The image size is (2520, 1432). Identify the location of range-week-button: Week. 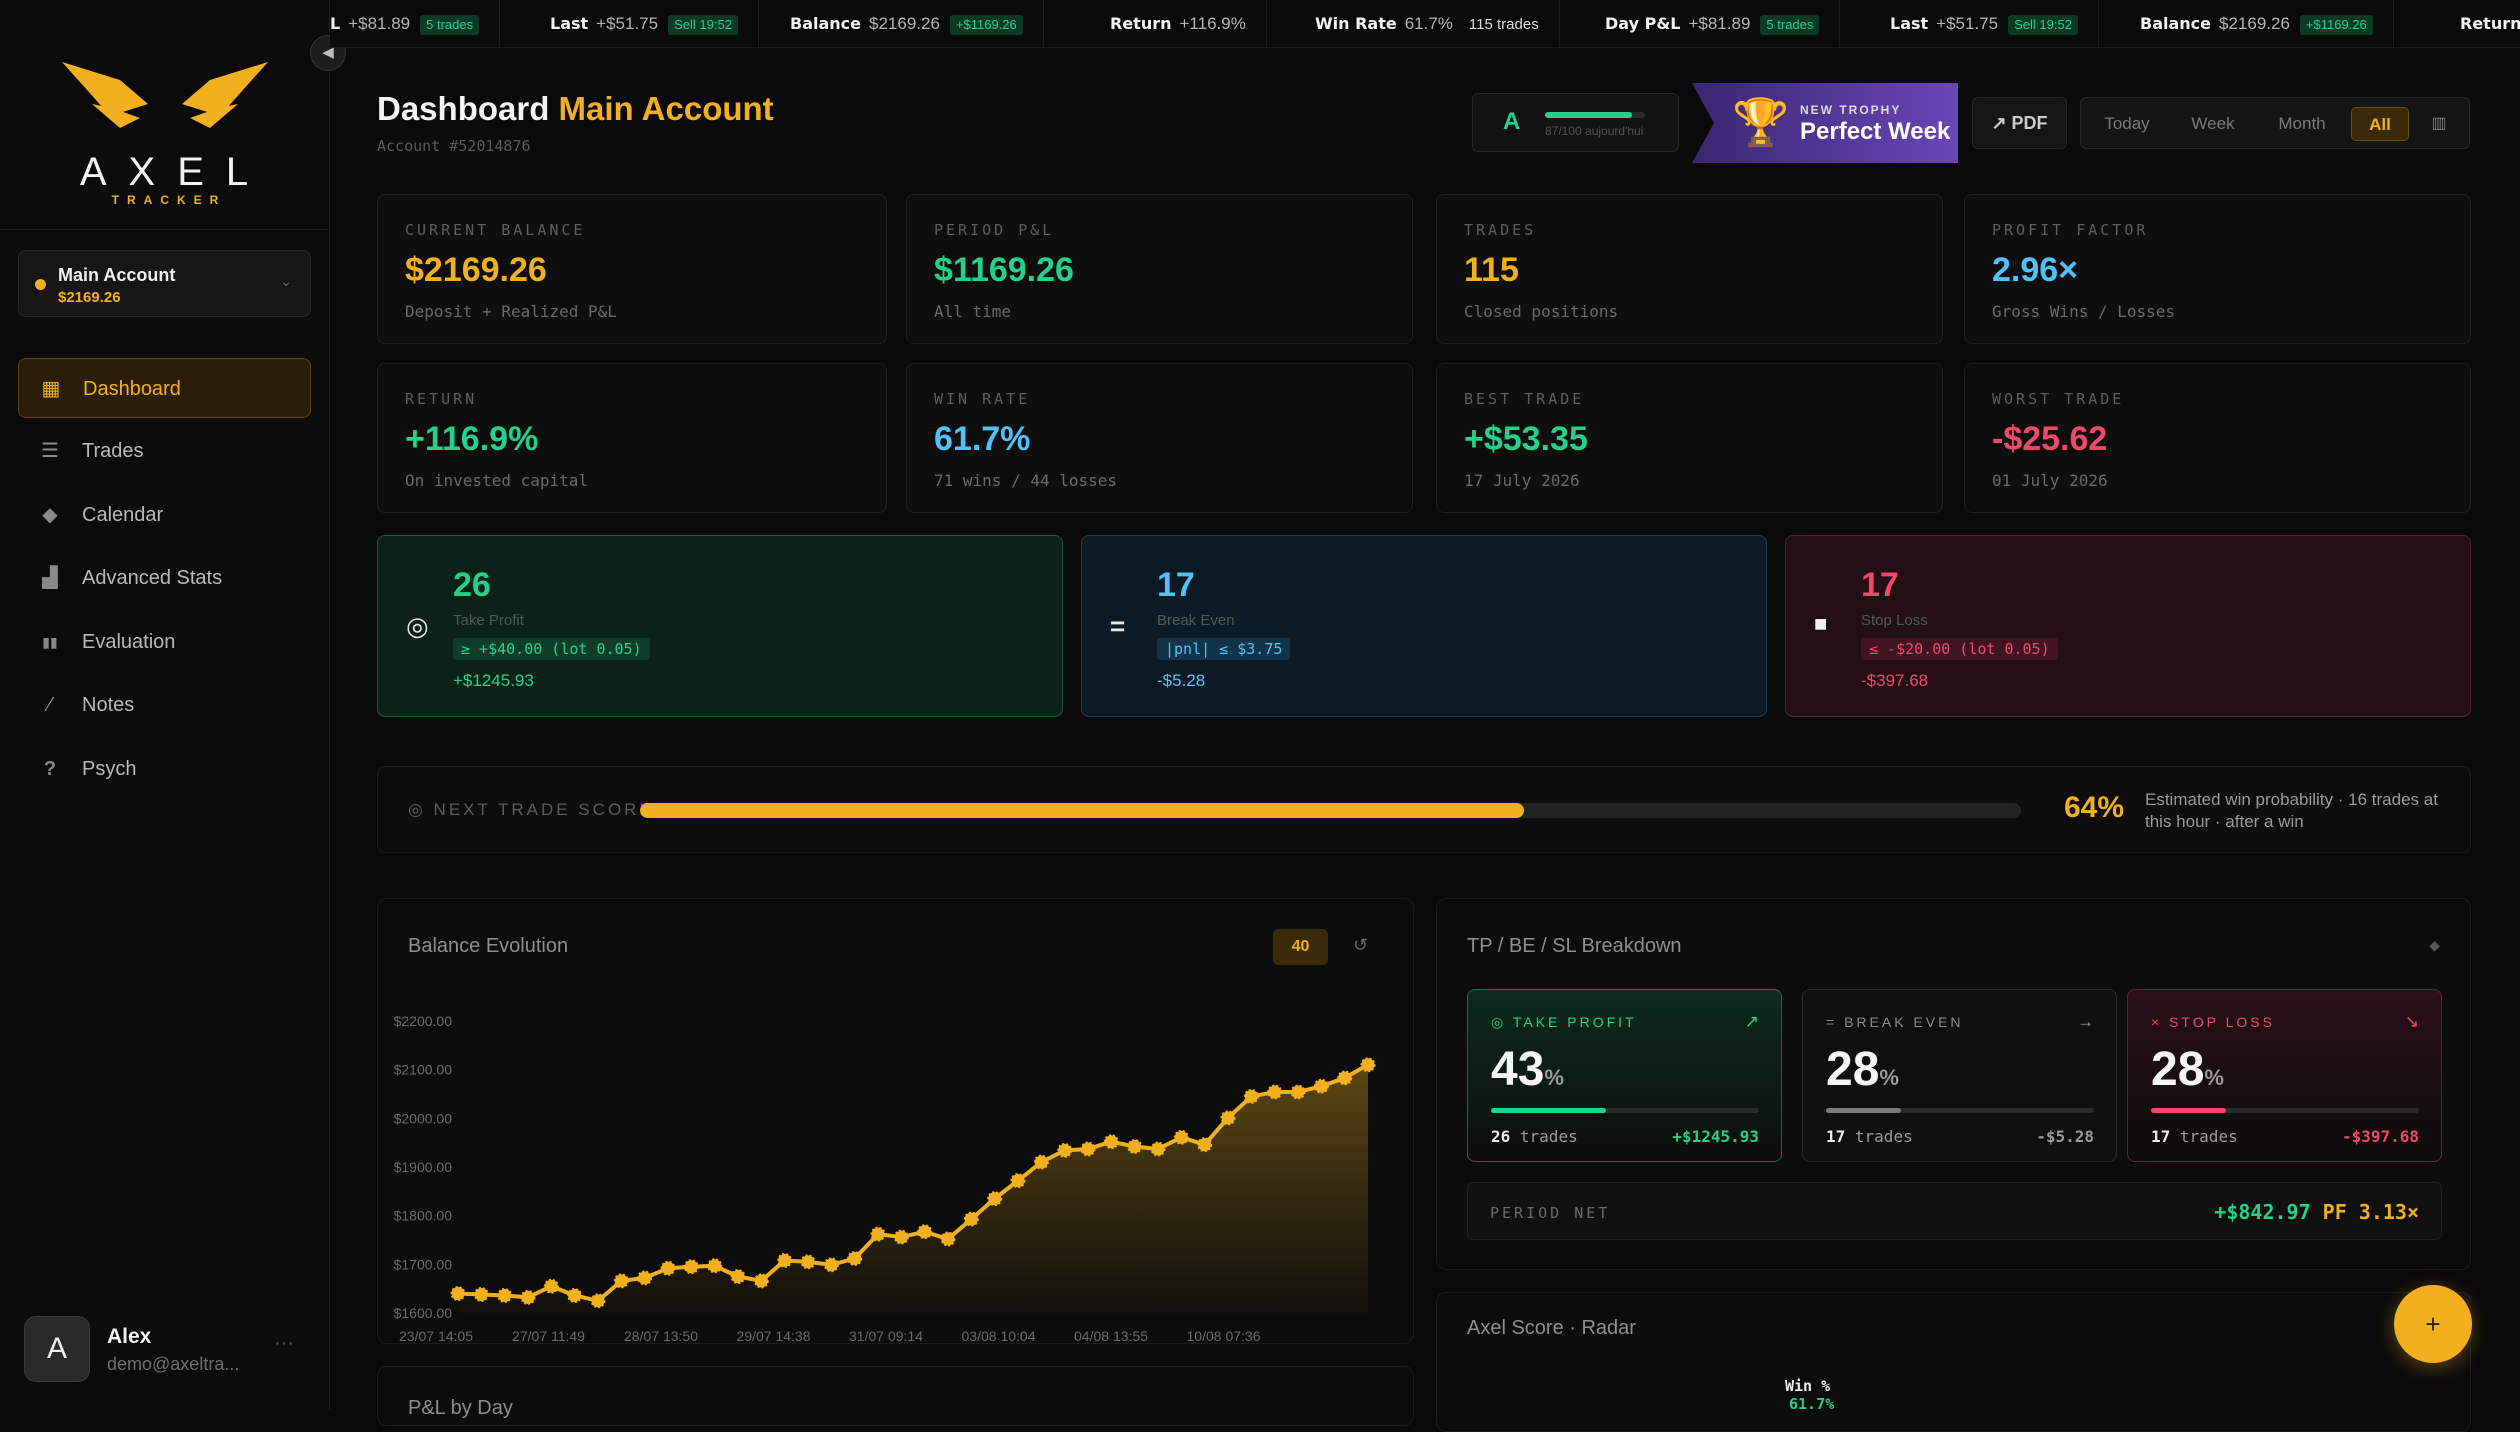
(2213, 123).